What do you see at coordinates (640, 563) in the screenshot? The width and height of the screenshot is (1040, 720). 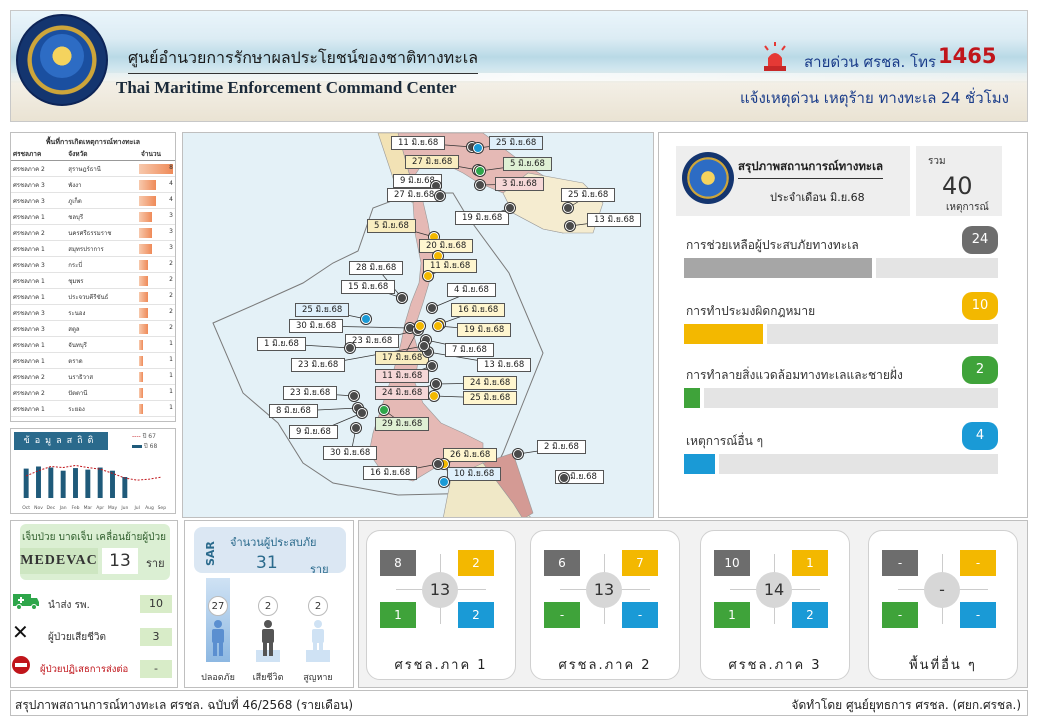 I see `region-category-count: 7` at bounding box center [640, 563].